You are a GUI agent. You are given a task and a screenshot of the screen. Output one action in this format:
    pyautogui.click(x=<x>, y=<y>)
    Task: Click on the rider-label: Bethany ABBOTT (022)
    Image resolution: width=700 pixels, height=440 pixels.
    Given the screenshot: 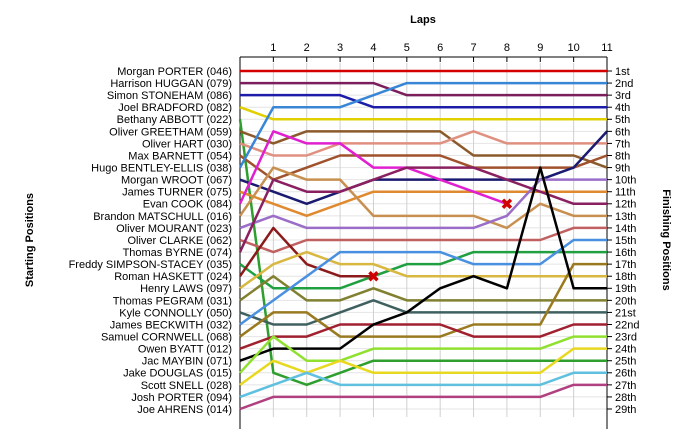 What is the action you would take?
    pyautogui.click(x=174, y=120)
    